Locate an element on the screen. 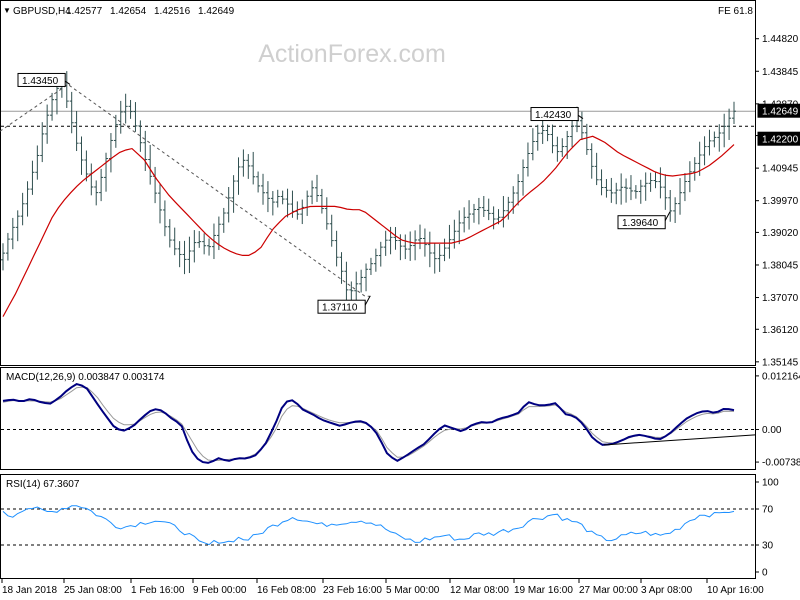 The image size is (800, 600). macd-axis-label: 0.00 is located at coordinates (772, 430).